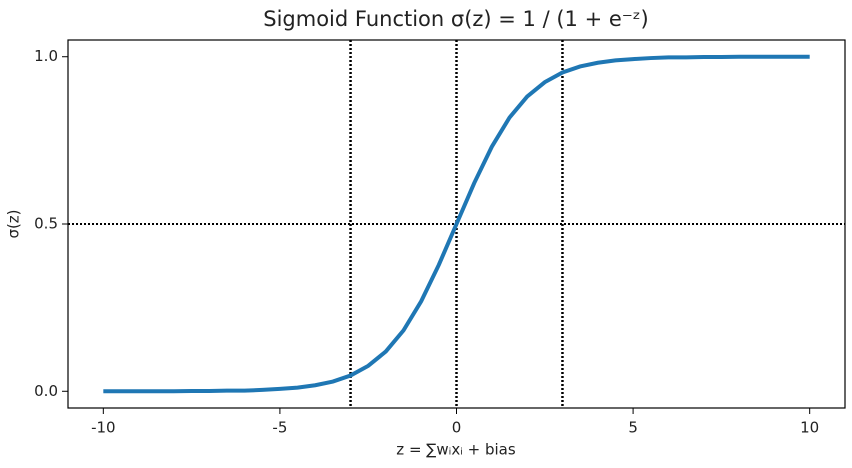 This screenshot has width=852, height=468. What do you see at coordinates (103, 428) in the screenshot?
I see `x-tick-label: -10` at bounding box center [103, 428].